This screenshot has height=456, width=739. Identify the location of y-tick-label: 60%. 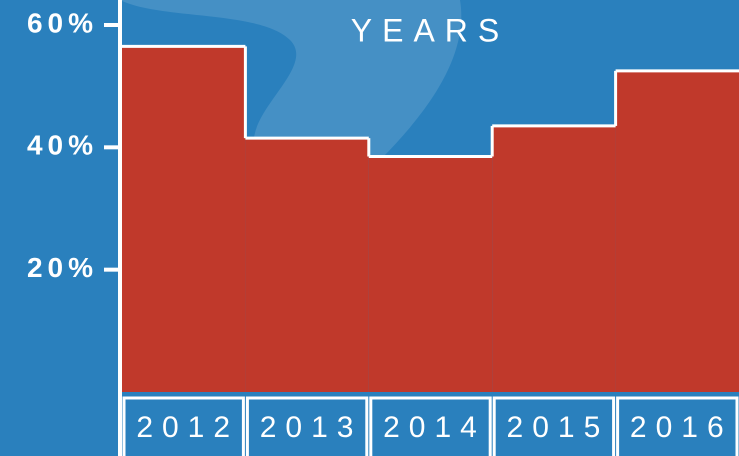
(62, 22).